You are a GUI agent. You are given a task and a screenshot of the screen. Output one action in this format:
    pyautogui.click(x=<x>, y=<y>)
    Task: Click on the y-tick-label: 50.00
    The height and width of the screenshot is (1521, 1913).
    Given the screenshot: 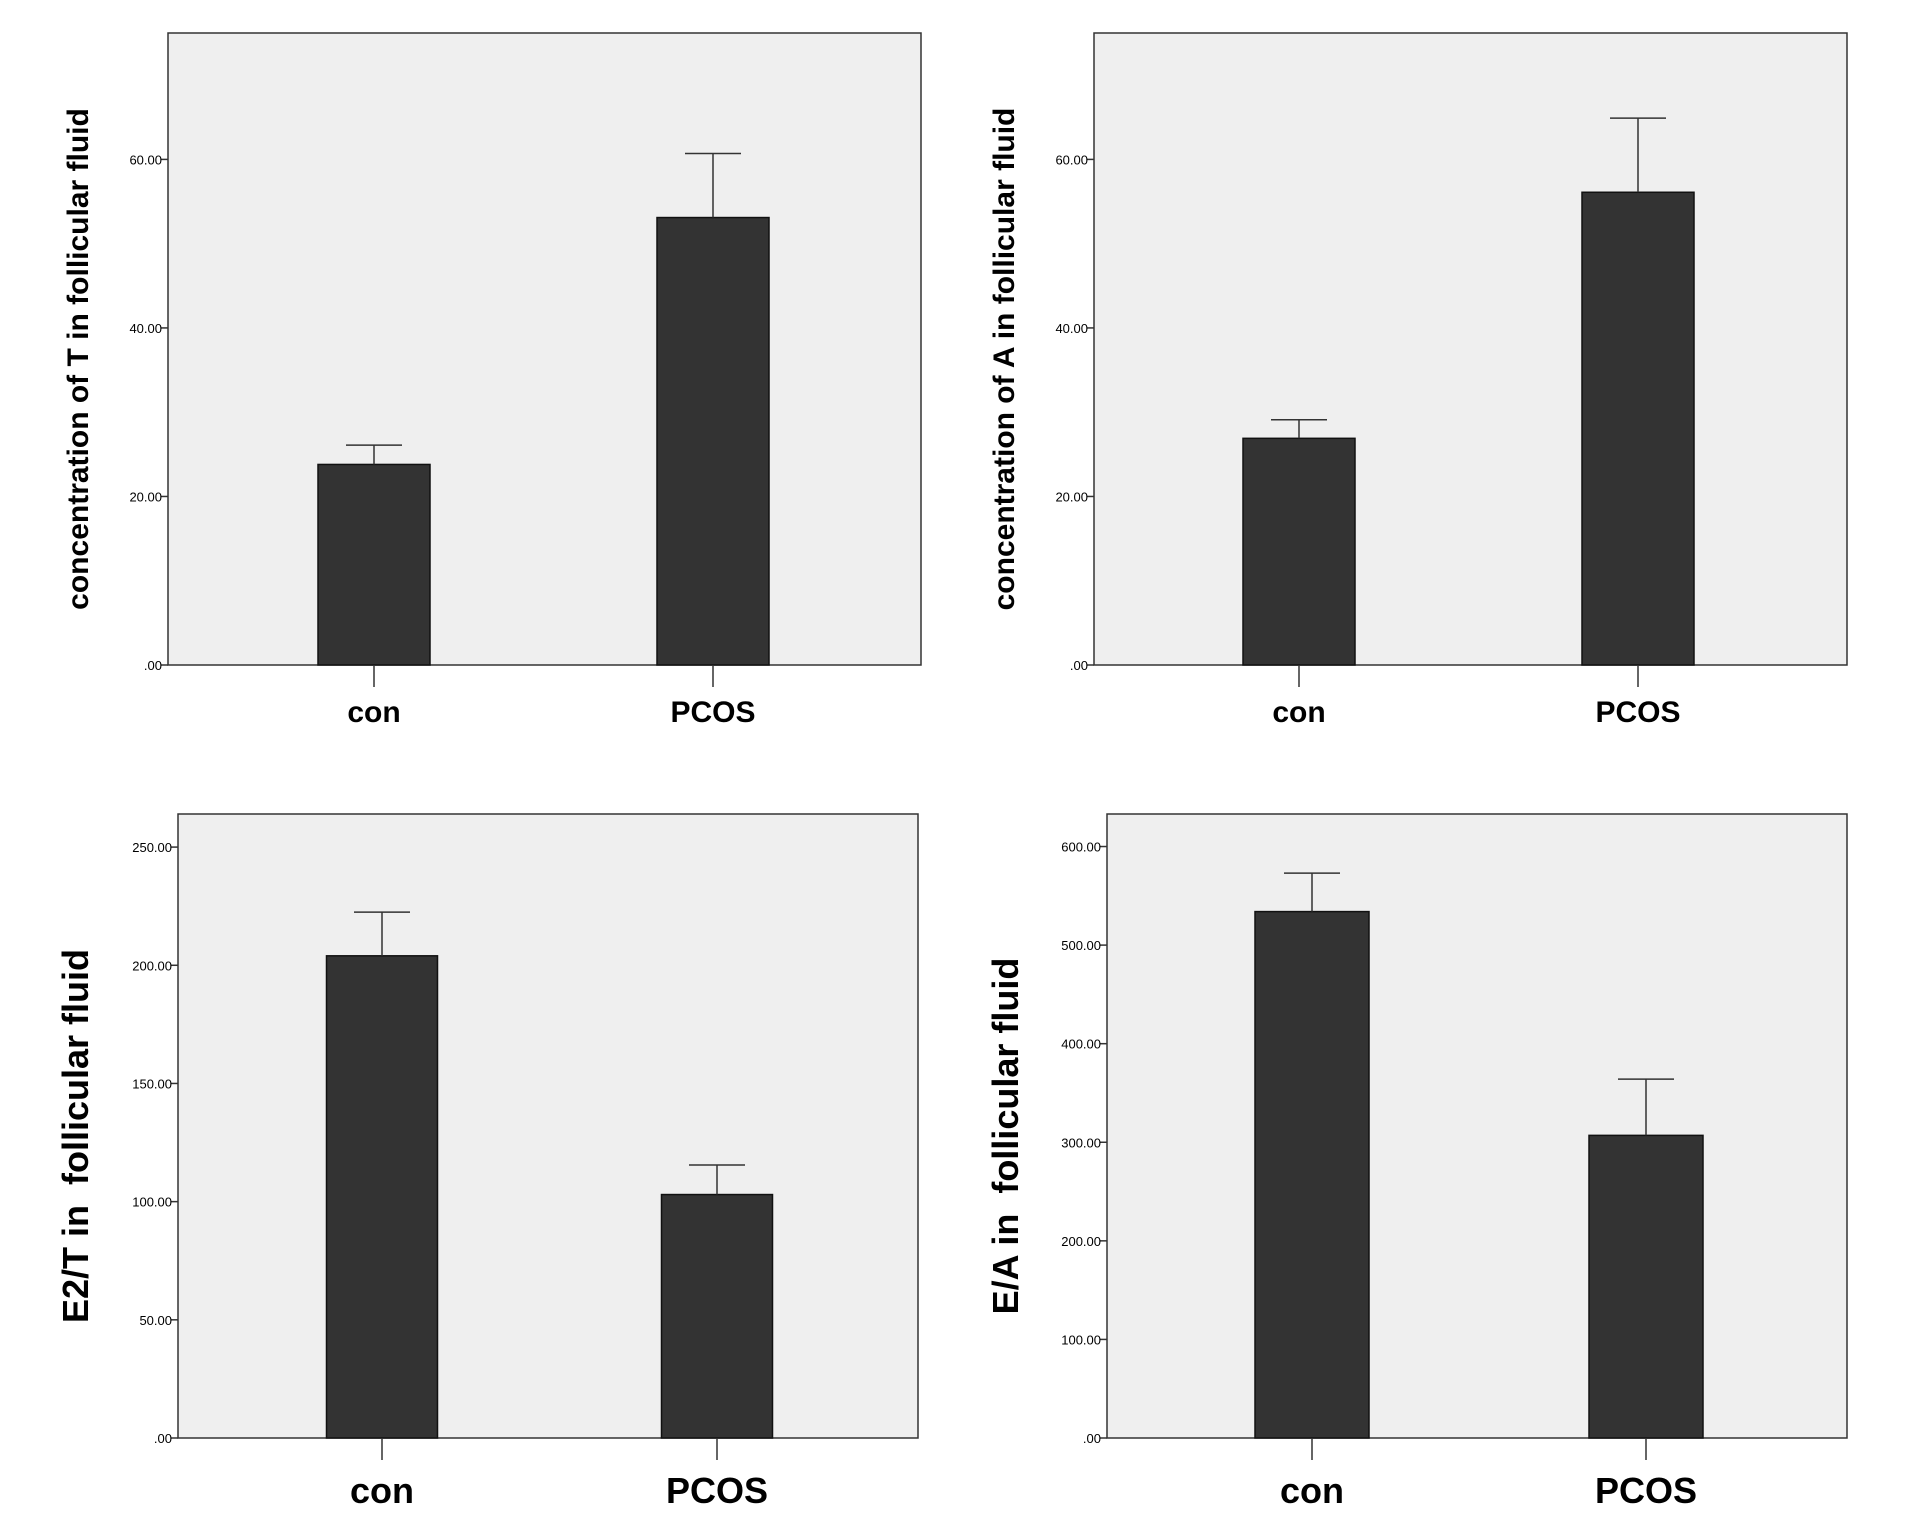 What is the action you would take?
    pyautogui.click(x=155, y=1320)
    